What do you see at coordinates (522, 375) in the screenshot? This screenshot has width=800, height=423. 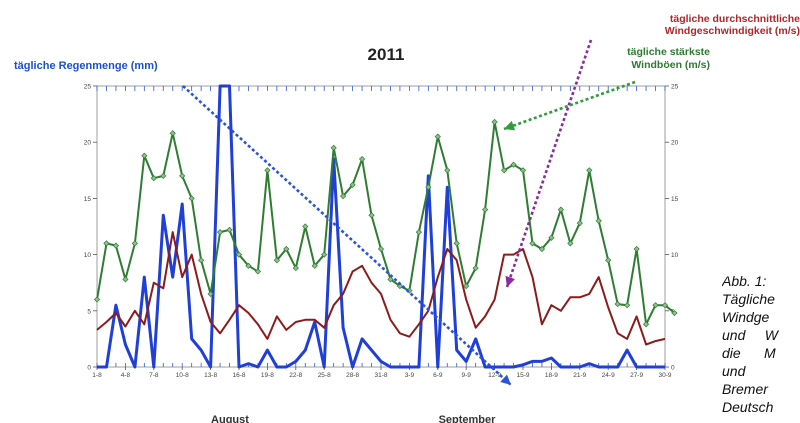 I see `x-tick-label: 15-9` at bounding box center [522, 375].